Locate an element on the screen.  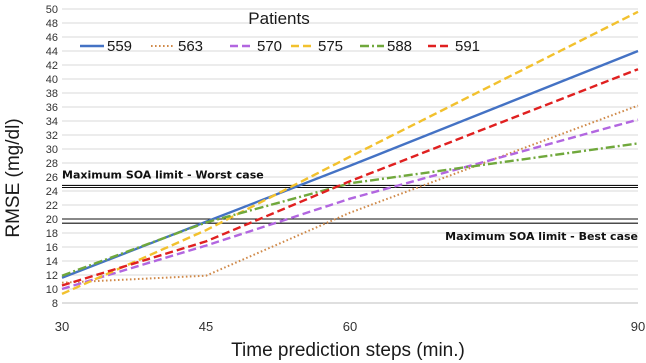
y-tick-label: 18 is located at coordinates (52, 234).